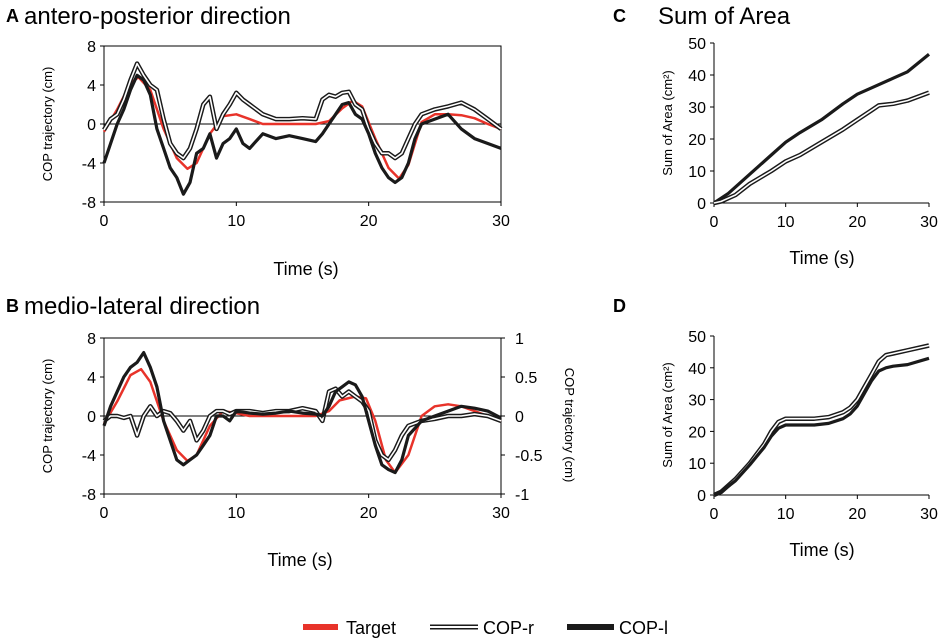 The height and width of the screenshot is (640, 941). What do you see at coordinates (508, 628) in the screenshot?
I see `legend-label-cop-r: COP-r` at bounding box center [508, 628].